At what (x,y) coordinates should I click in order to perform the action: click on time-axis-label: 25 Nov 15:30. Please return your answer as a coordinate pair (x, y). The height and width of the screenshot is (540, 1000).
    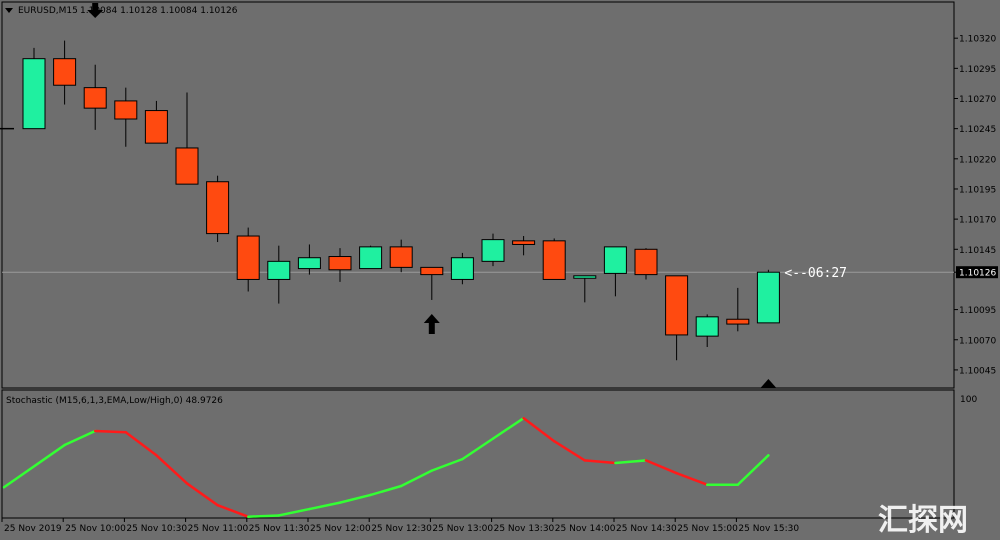
    Looking at the image, I should click on (768, 529).